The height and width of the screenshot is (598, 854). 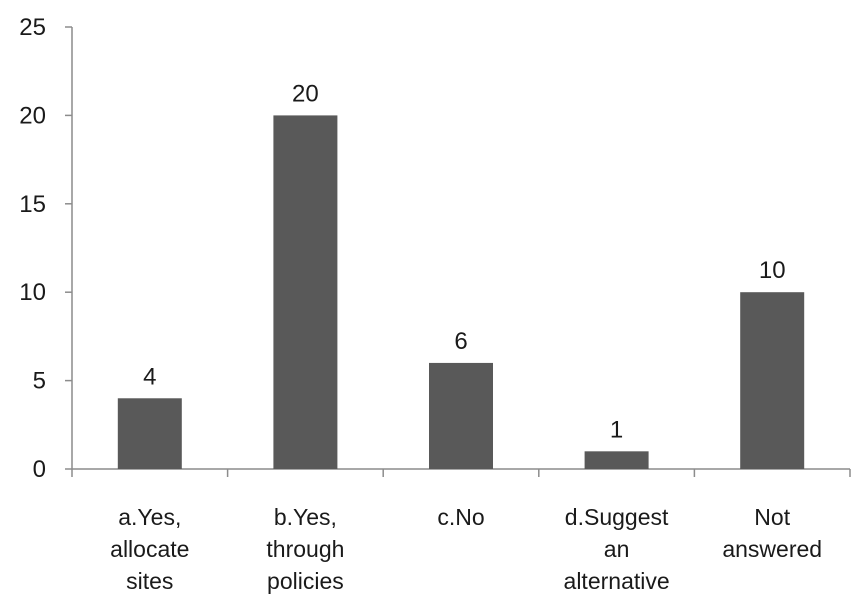 I want to click on category-label: an, so click(x=617, y=549).